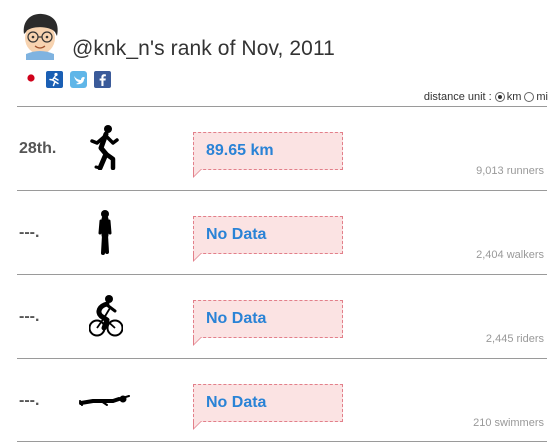  Describe the element at coordinates (514, 339) in the screenshot. I see `participant-count: 2,445 riders` at that location.